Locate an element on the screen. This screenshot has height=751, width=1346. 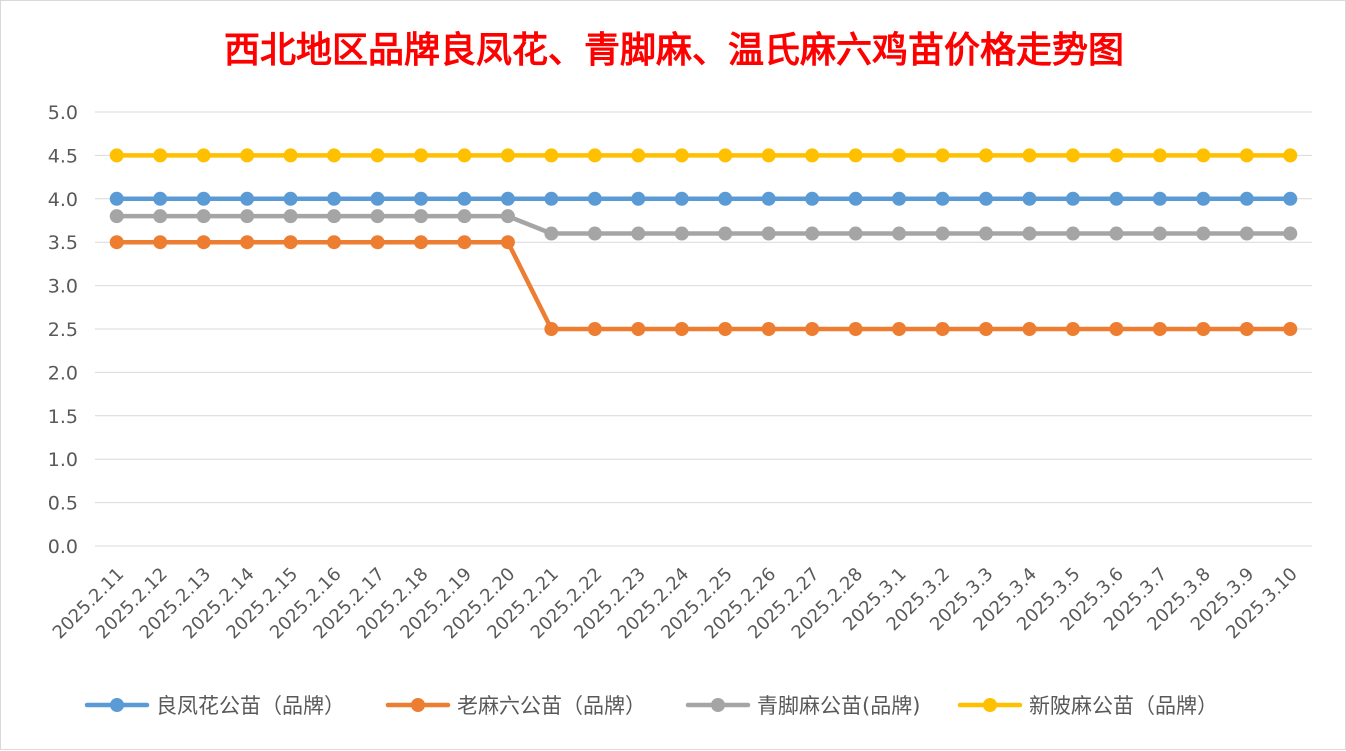
chart-title: 西北地区品牌良凤花、青脚麻、温氏麻六鸡苗价格走势图 is located at coordinates (674, 50).